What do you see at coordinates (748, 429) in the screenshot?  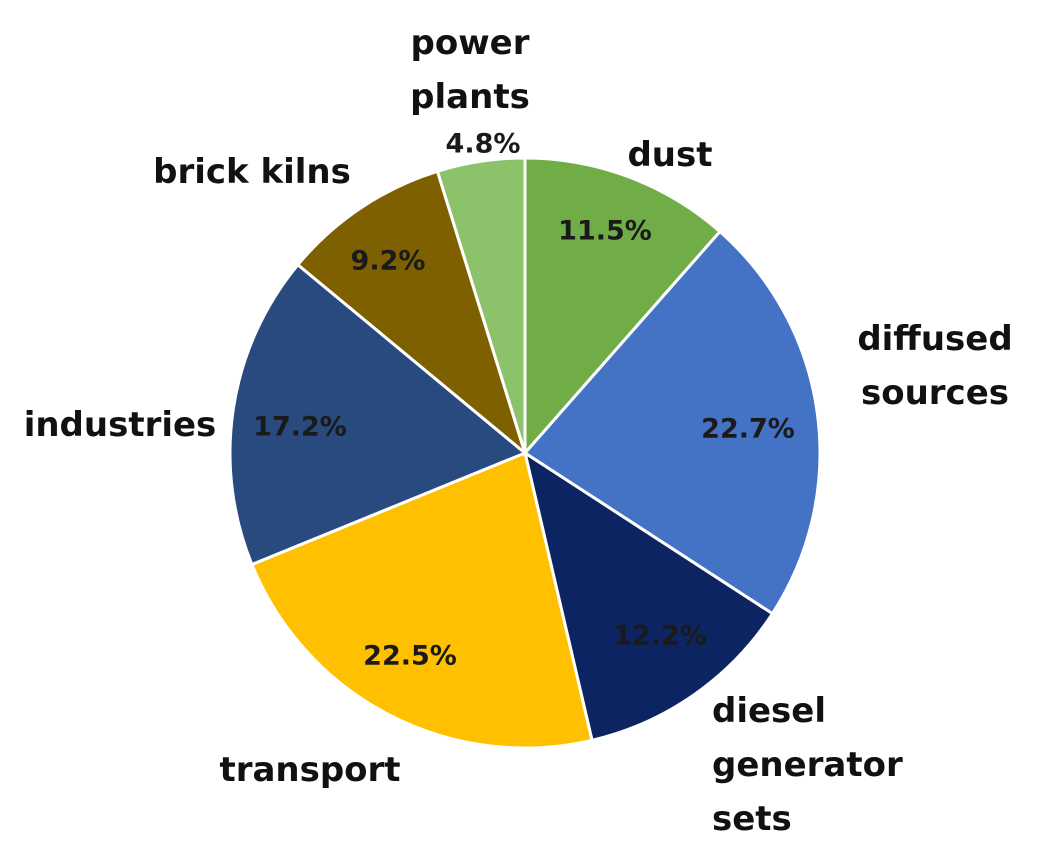 I see `value-label: 22.7%` at bounding box center [748, 429].